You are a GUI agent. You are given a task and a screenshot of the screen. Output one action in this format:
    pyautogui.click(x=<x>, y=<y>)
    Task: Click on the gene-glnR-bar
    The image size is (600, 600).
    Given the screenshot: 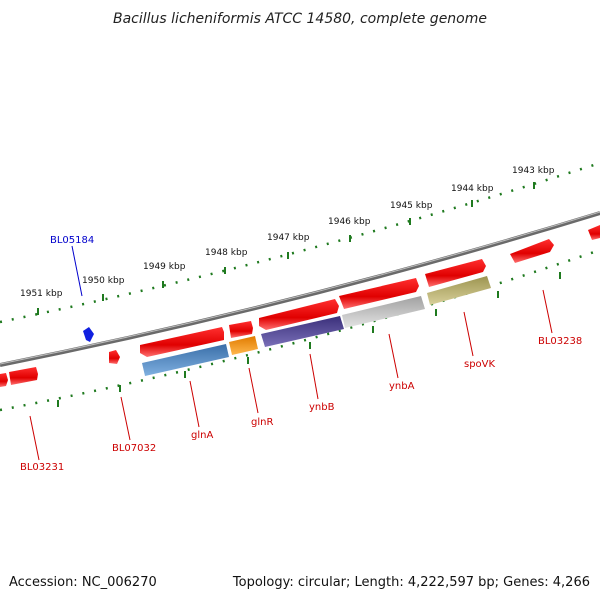 What is the action you would take?
    pyautogui.click(x=243, y=345)
    